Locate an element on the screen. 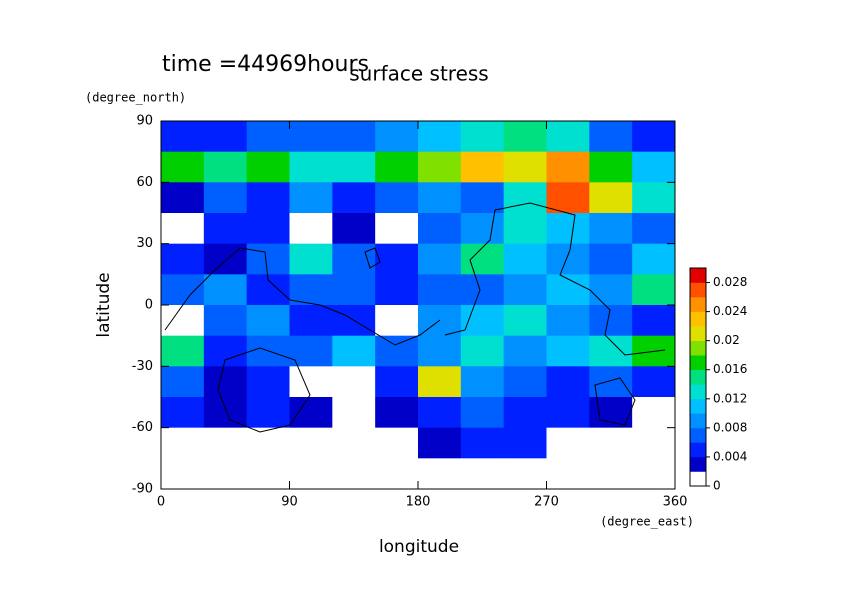  annotation: time =44969hours is located at coordinates (265, 64).